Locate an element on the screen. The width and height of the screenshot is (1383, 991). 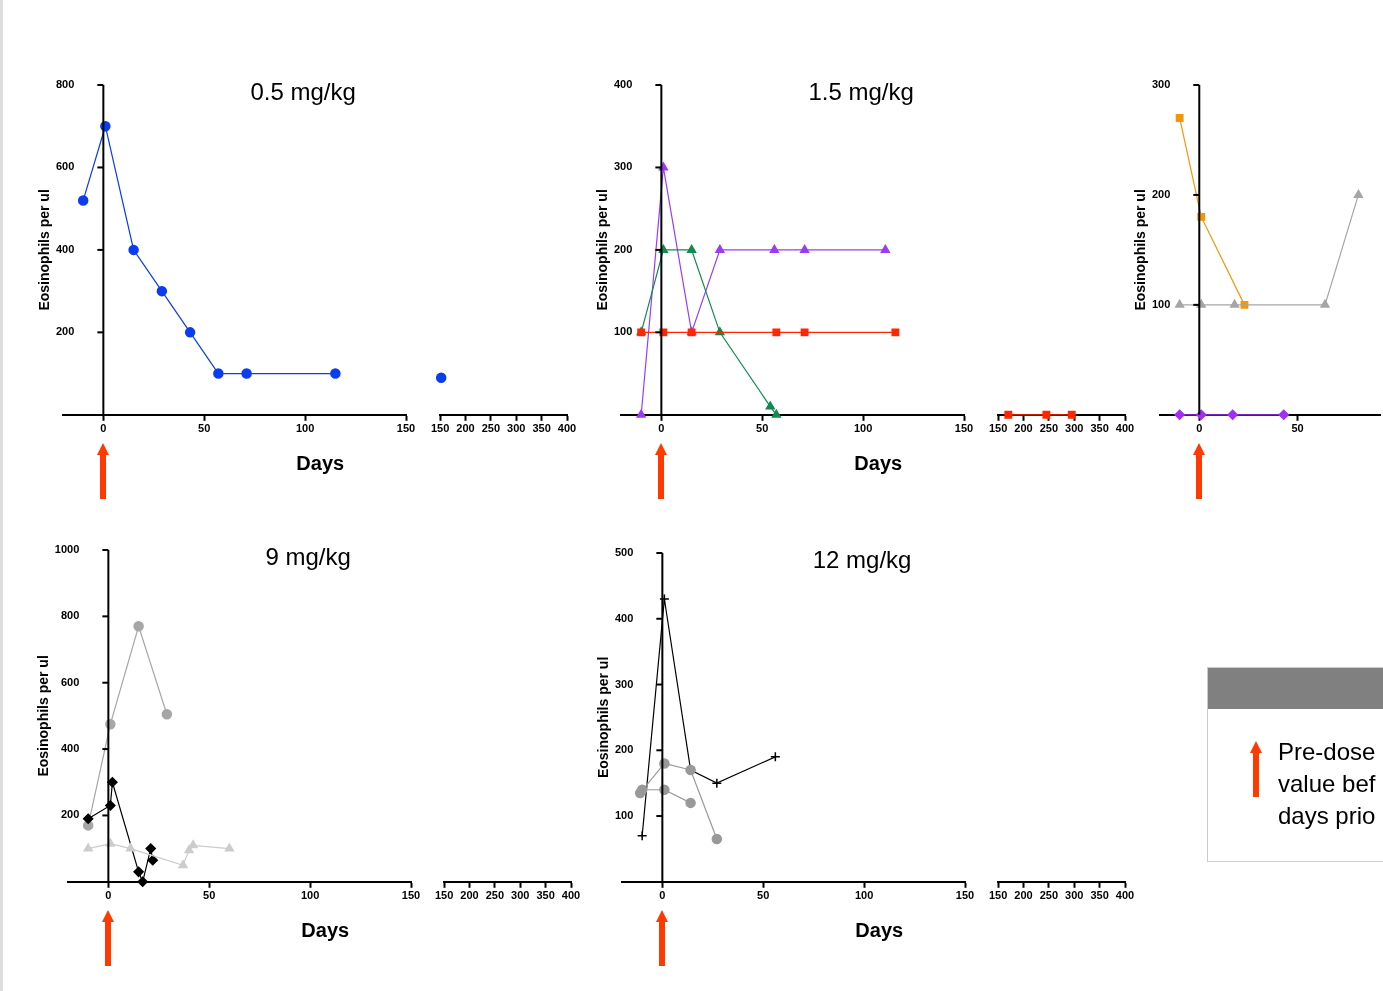
y-tick-label: 500 is located at coordinates (624, 552).